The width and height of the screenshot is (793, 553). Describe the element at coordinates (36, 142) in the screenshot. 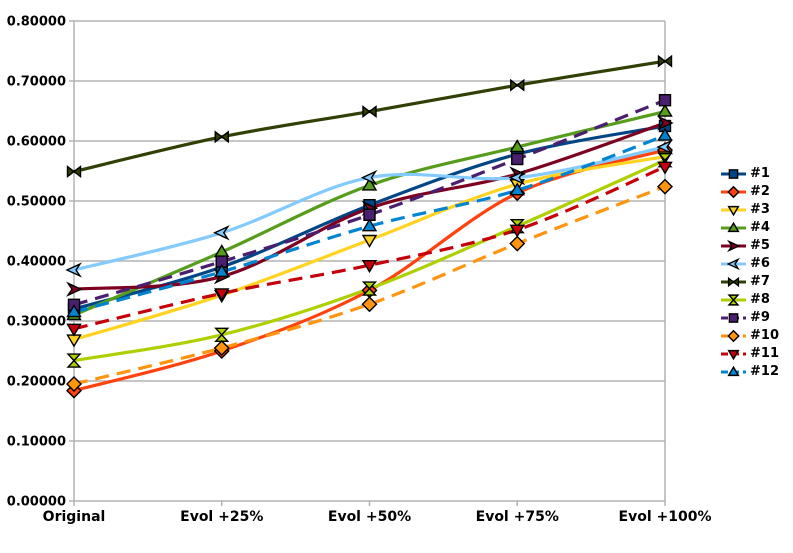

I see `y-tick-label: 0.60000` at that location.